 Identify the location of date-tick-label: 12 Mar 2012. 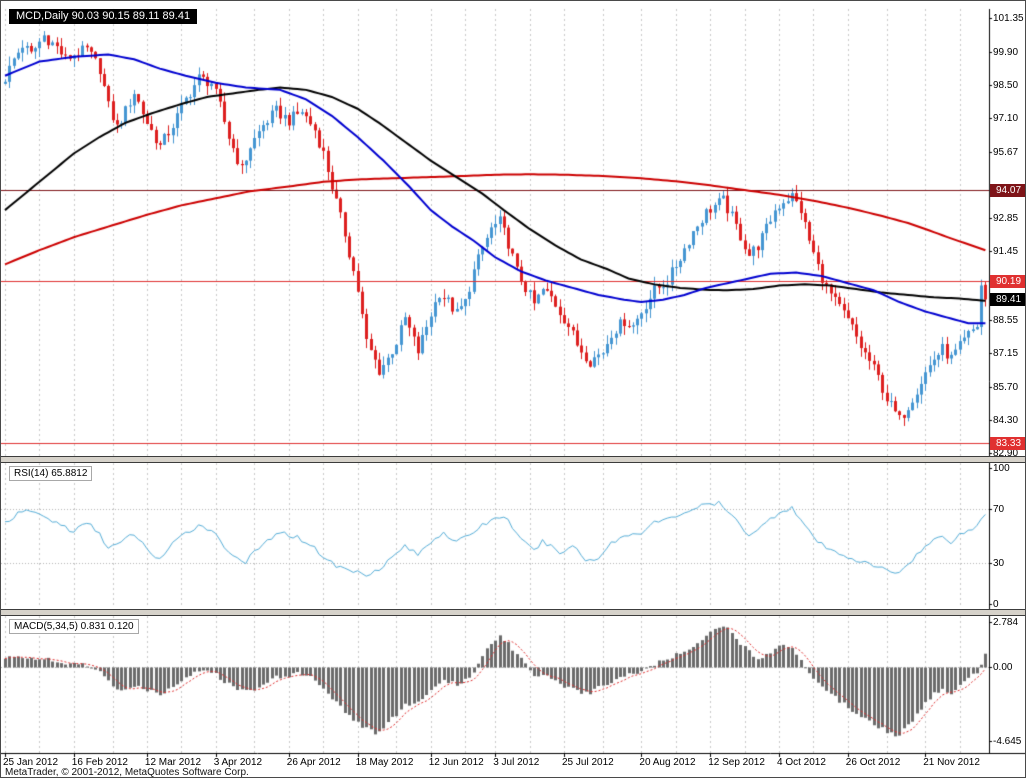
(173, 762).